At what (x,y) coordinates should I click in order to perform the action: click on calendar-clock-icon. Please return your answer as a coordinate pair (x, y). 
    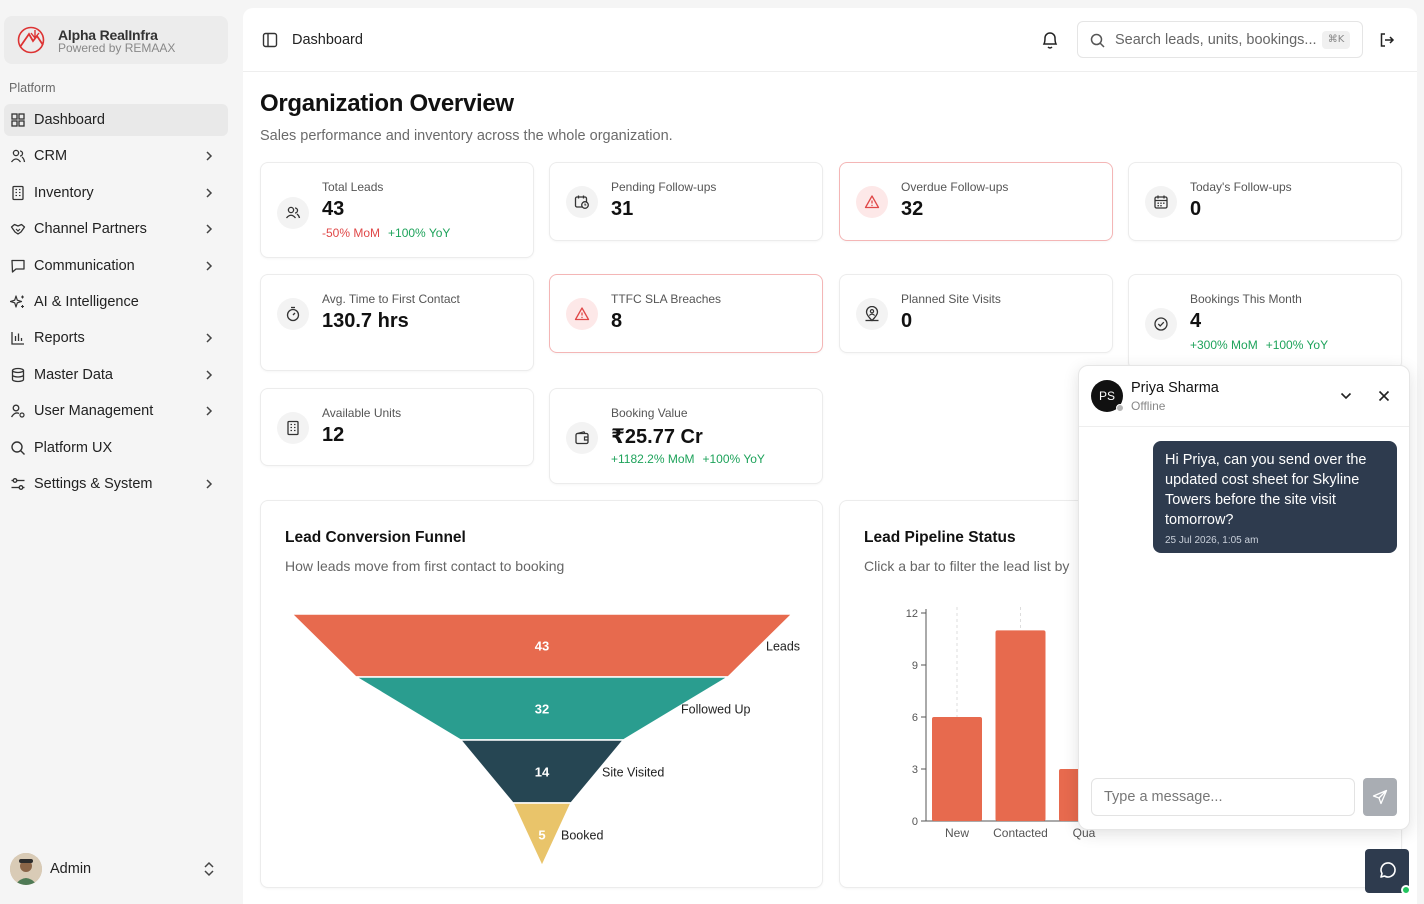
    Looking at the image, I should click on (582, 202).